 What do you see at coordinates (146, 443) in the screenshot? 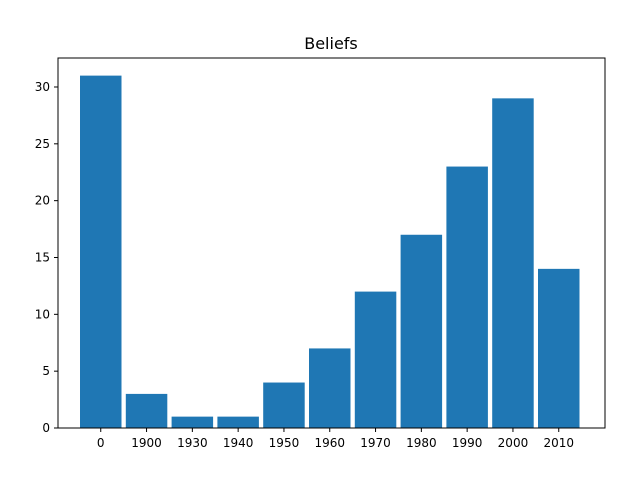
I see `x-tick-label-1900: 1900` at bounding box center [146, 443].